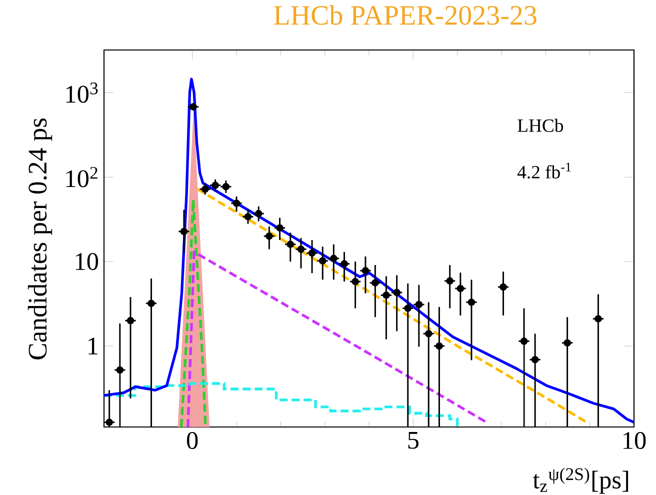 Image resolution: width=656 pixels, height=495 pixels. What do you see at coordinates (193, 312) in the screenshot?
I see `line-series` at bounding box center [193, 312].